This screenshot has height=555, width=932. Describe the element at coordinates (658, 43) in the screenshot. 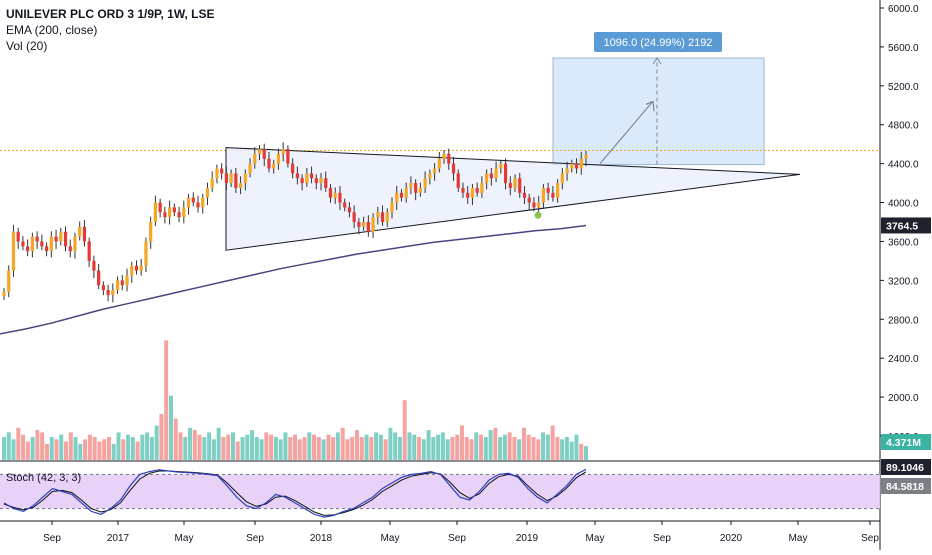

I see `projection-label-text: 1096.0 (24.99%) 2192` at that location.